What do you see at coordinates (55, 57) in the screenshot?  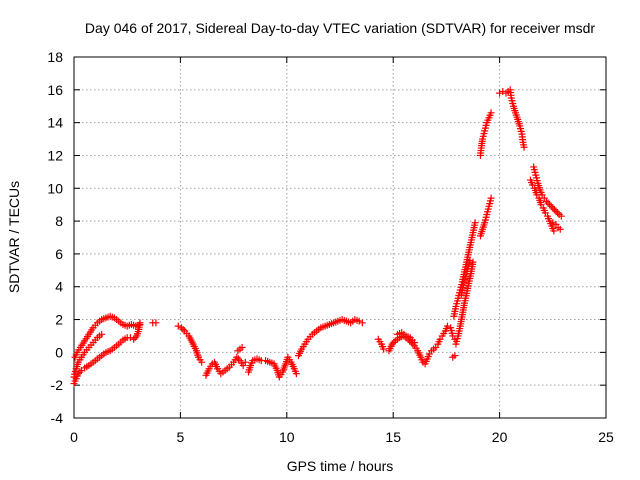 I see `y-tick-label: 18` at bounding box center [55, 57].